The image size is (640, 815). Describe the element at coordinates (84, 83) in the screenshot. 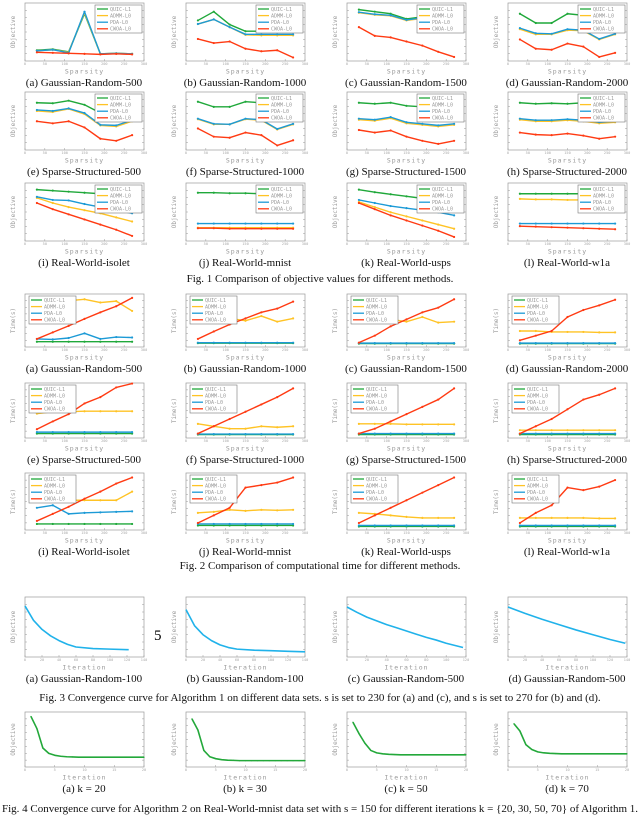

I see `subfigure-caption: (a) Gaussian-Random-500` at that location.